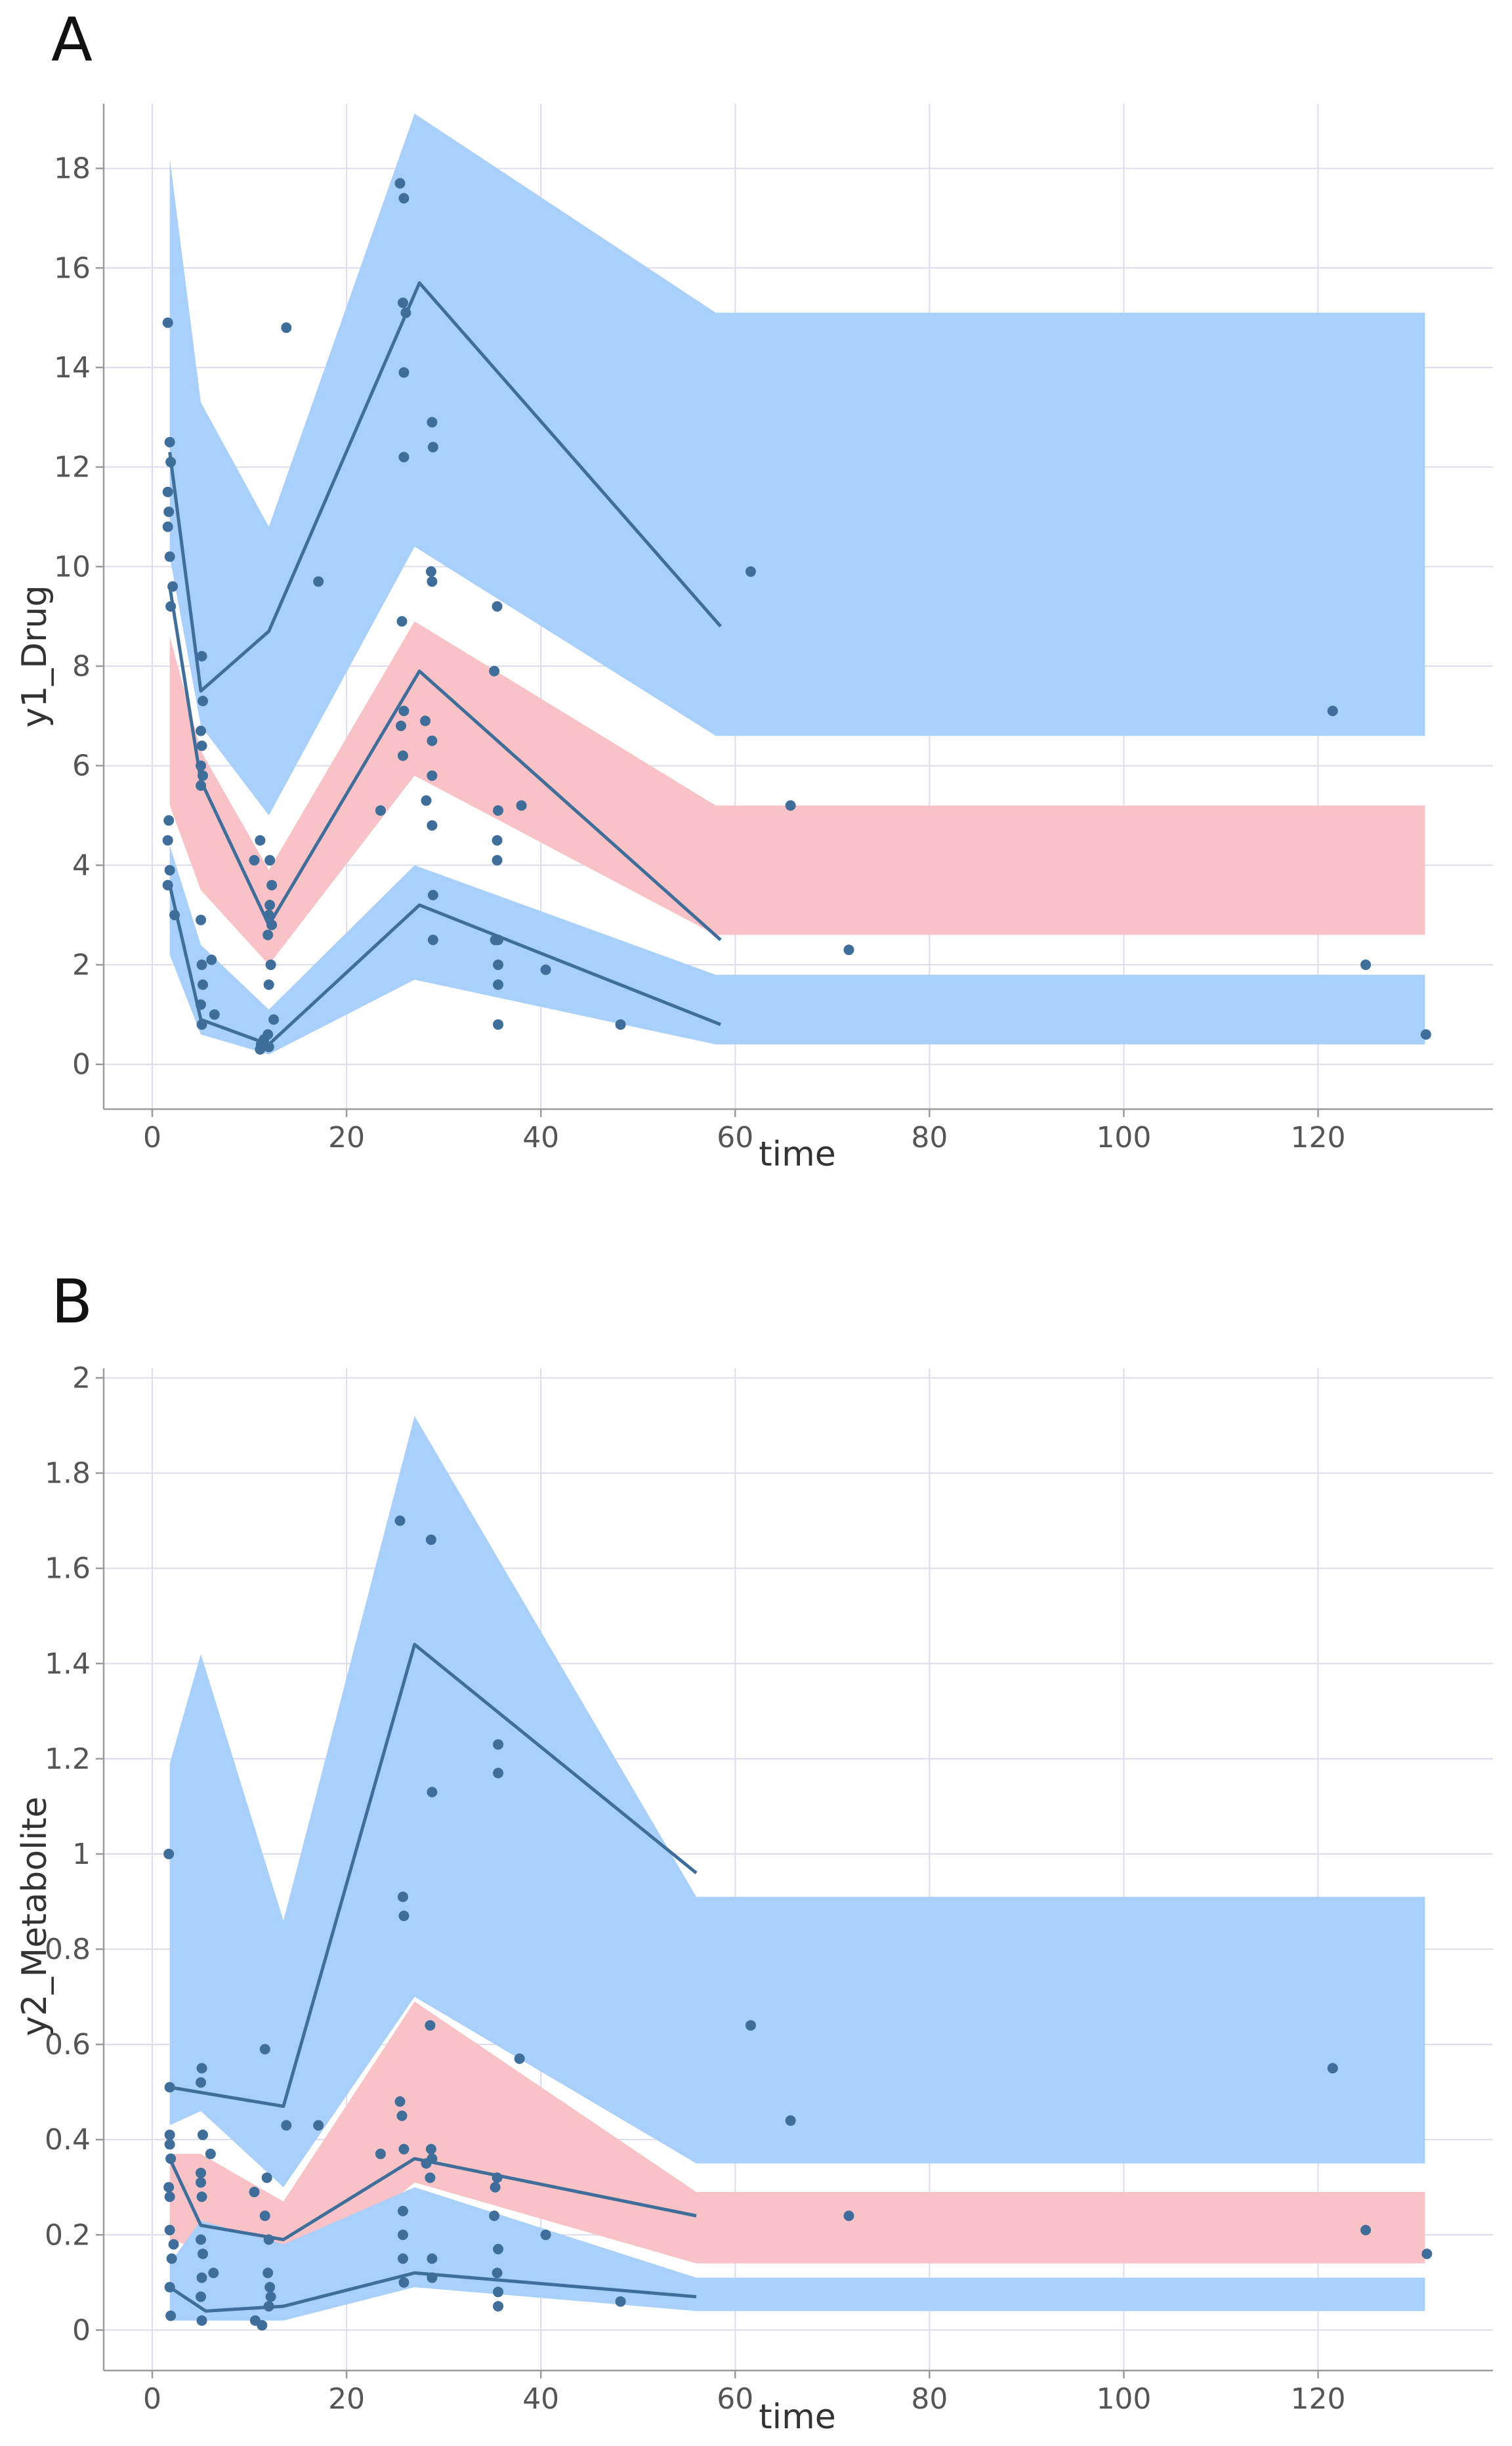 This screenshot has height=2446, width=1512. What do you see at coordinates (34, 1916) in the screenshot?
I see `panel-b-y-axis-title: y2_Metabolite` at bounding box center [34, 1916].